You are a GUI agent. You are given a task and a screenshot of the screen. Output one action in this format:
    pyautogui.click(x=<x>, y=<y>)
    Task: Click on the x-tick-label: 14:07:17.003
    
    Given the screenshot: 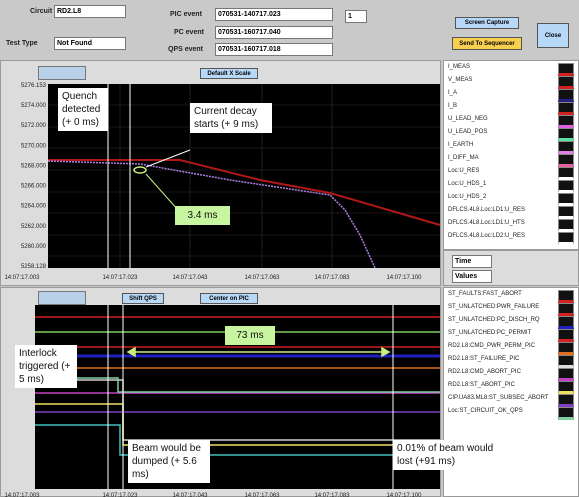 What is the action you would take?
    pyautogui.click(x=22, y=495)
    